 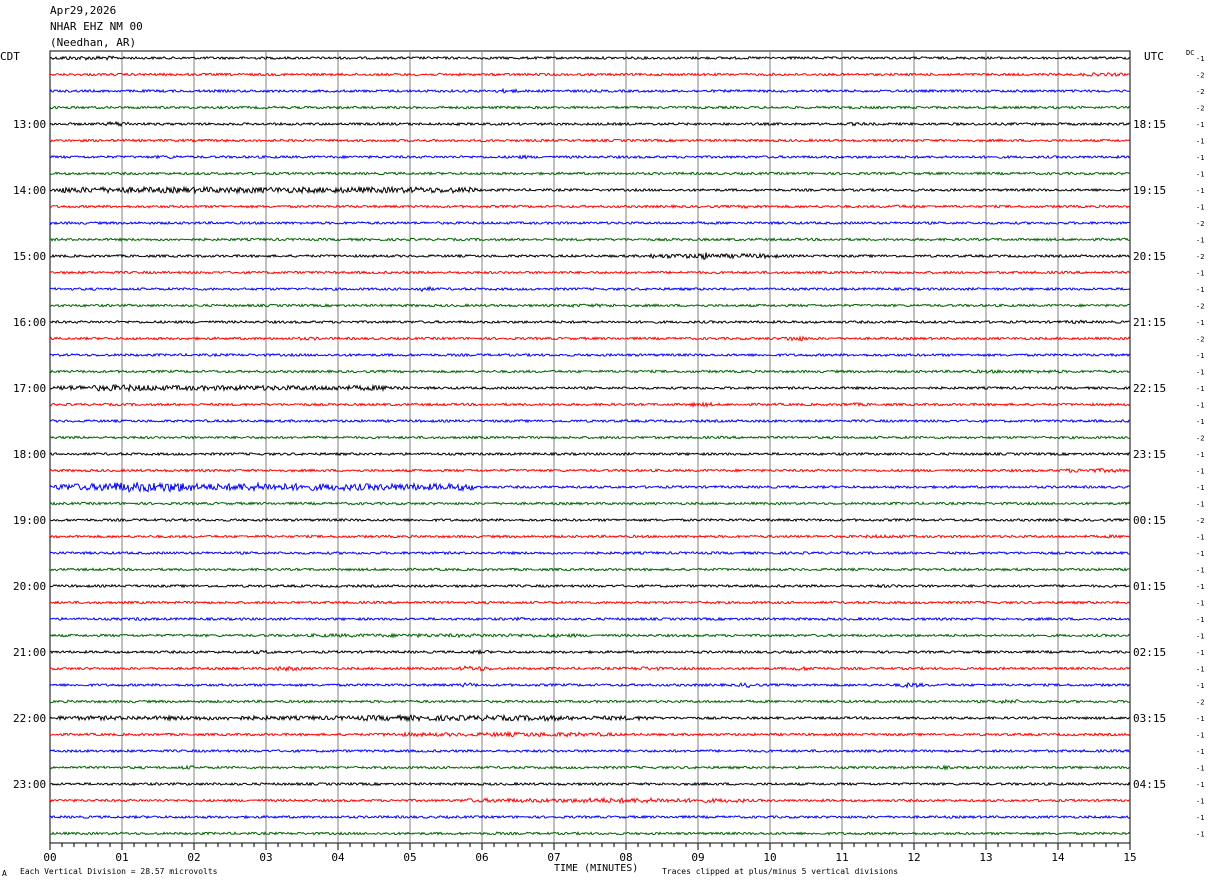 I want to click on x-tick-label: 07, so click(x=553, y=857).